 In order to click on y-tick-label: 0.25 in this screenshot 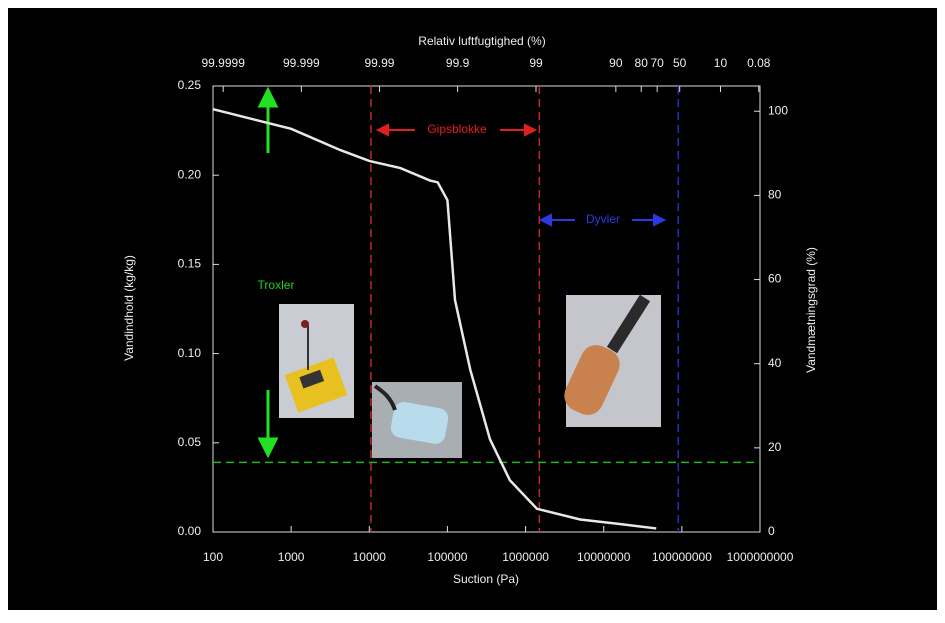, I will do `click(190, 85)`.